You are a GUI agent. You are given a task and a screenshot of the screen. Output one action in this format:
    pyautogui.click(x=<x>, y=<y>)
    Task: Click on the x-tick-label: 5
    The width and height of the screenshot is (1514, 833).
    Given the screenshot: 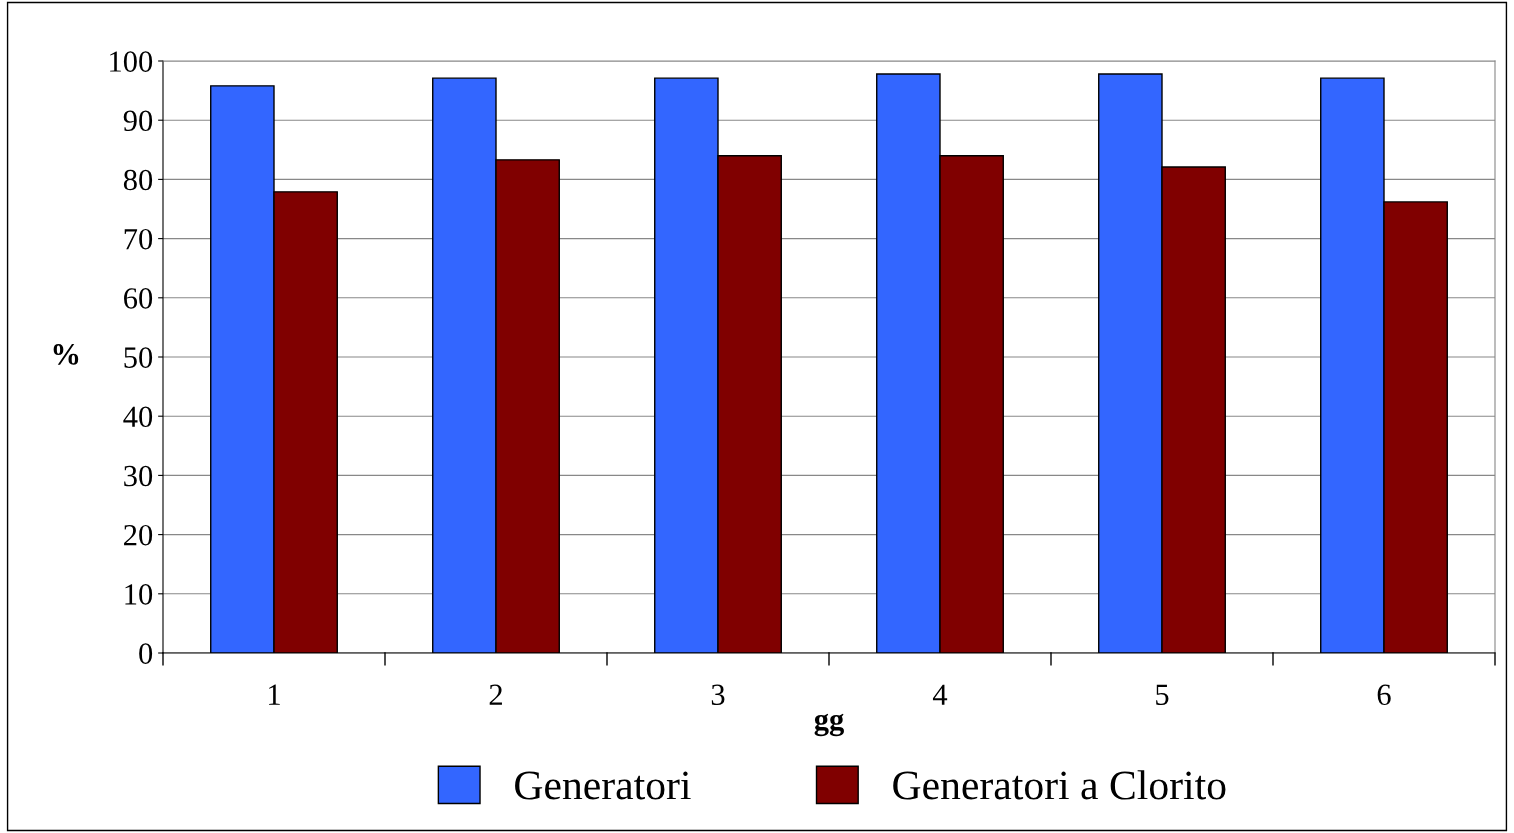 What is the action you would take?
    pyautogui.click(x=1162, y=695)
    